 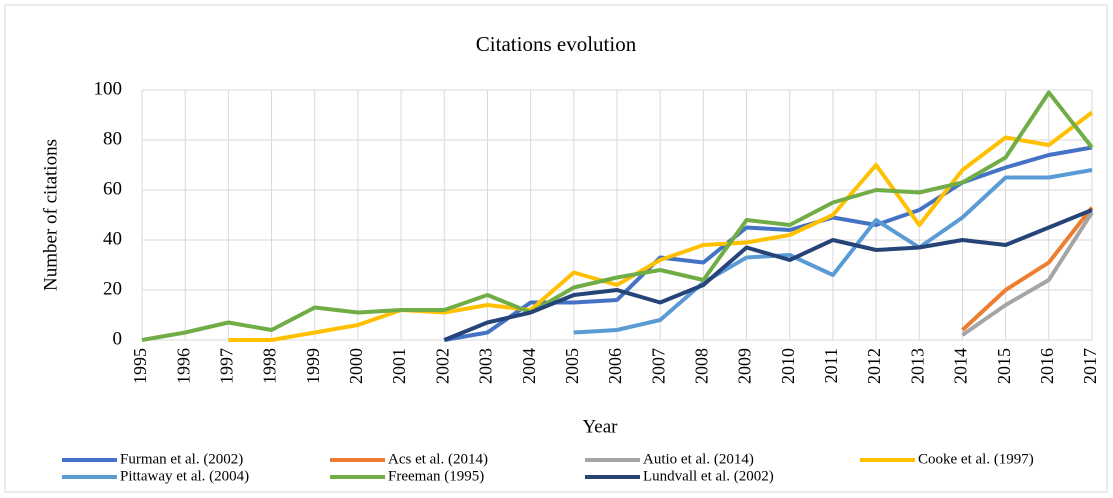 What do you see at coordinates (976, 459) in the screenshot?
I see `legend-label: Cooke et al. (1997)` at bounding box center [976, 459].